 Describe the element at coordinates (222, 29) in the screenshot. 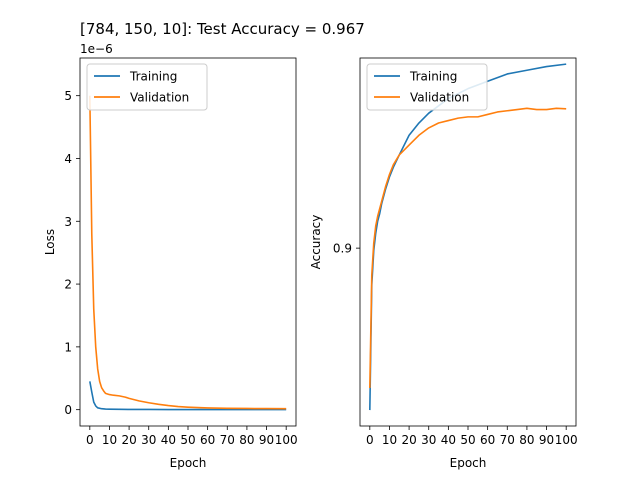

I see `figure-title: [784, 150, 10]: Test Accuracy = 0.967` at that location.